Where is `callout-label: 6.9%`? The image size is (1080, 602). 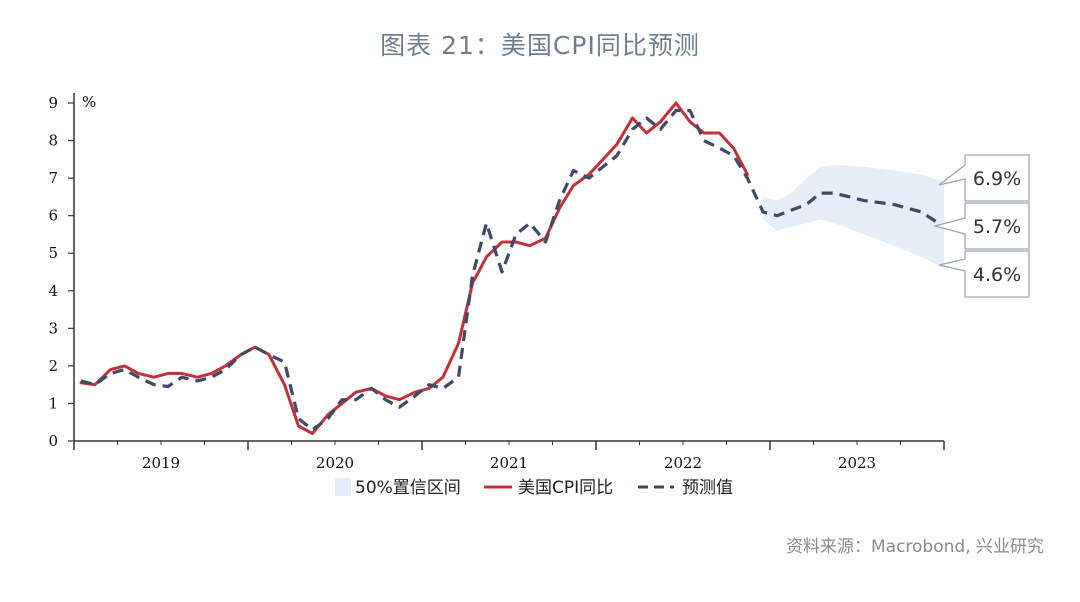 callout-label: 6.9% is located at coordinates (997, 179).